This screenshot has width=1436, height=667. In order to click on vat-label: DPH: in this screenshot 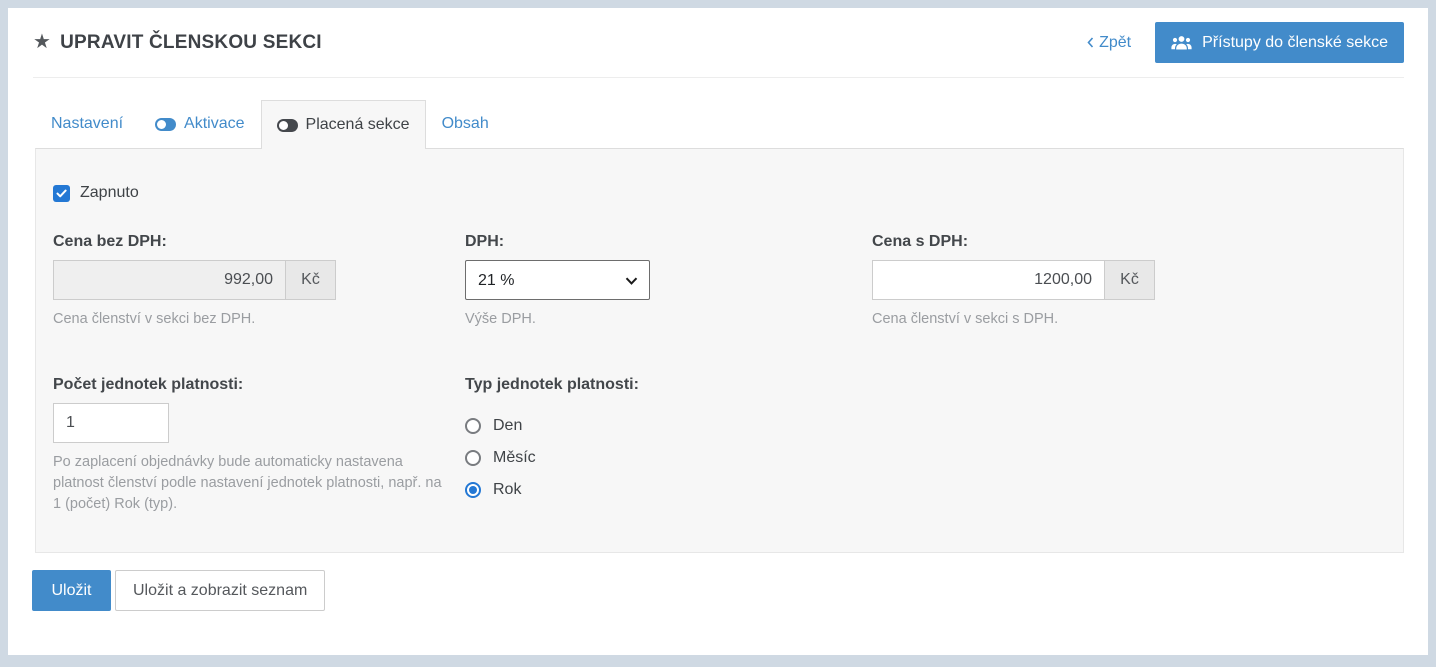, I will do `click(485, 241)`.